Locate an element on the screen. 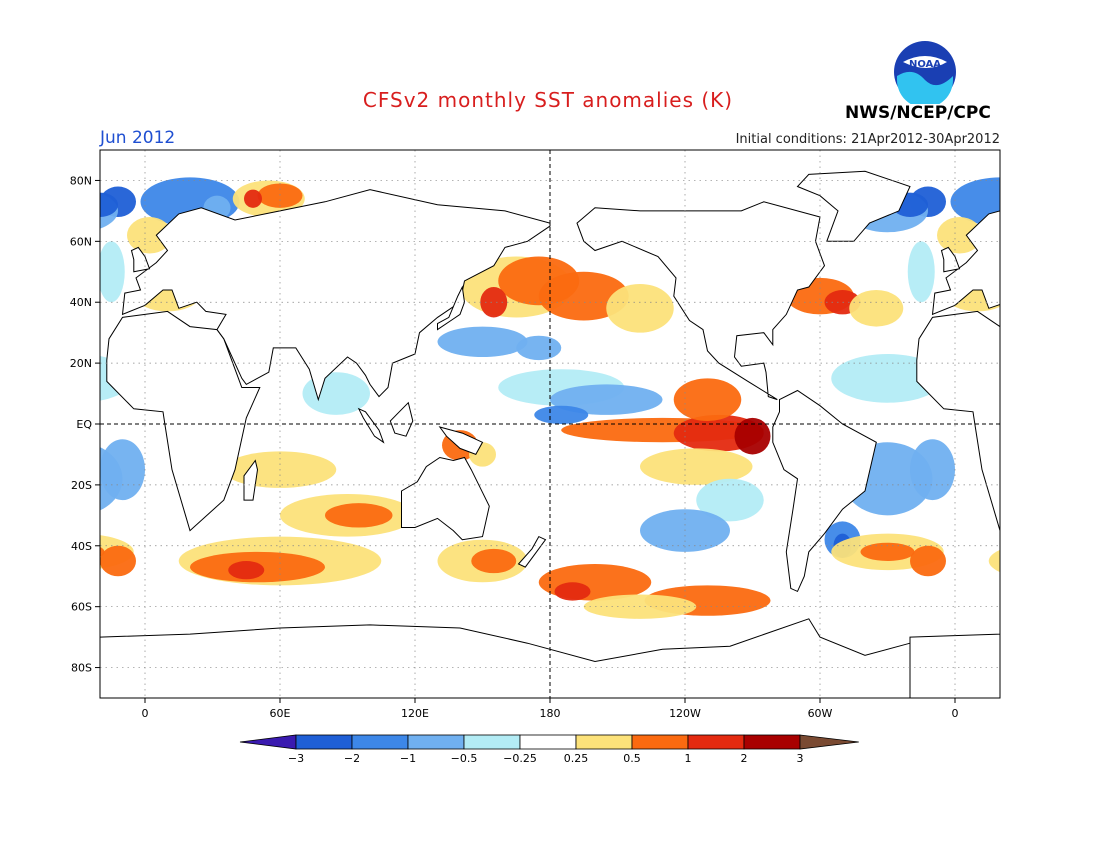  landmass-borneo is located at coordinates (401, 419).